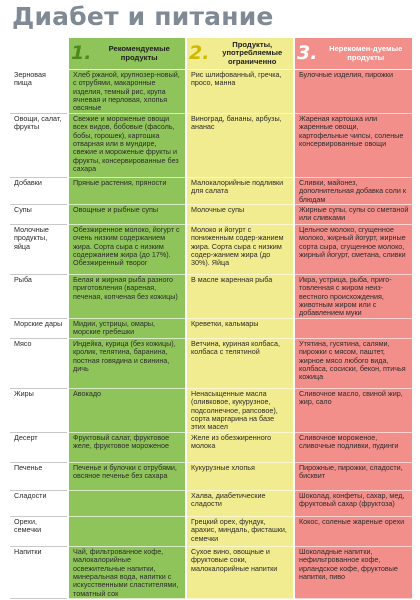 This screenshot has width=420, height=600. I want to click on category-cell: Овощи, салат, фрукты, so click(39, 146).